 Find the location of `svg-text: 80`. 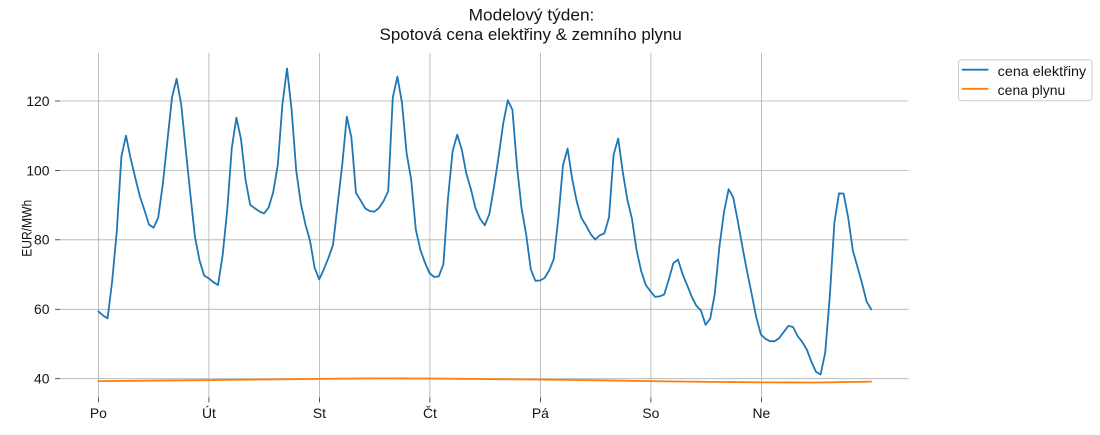

svg-text: 80 is located at coordinates (42, 240).